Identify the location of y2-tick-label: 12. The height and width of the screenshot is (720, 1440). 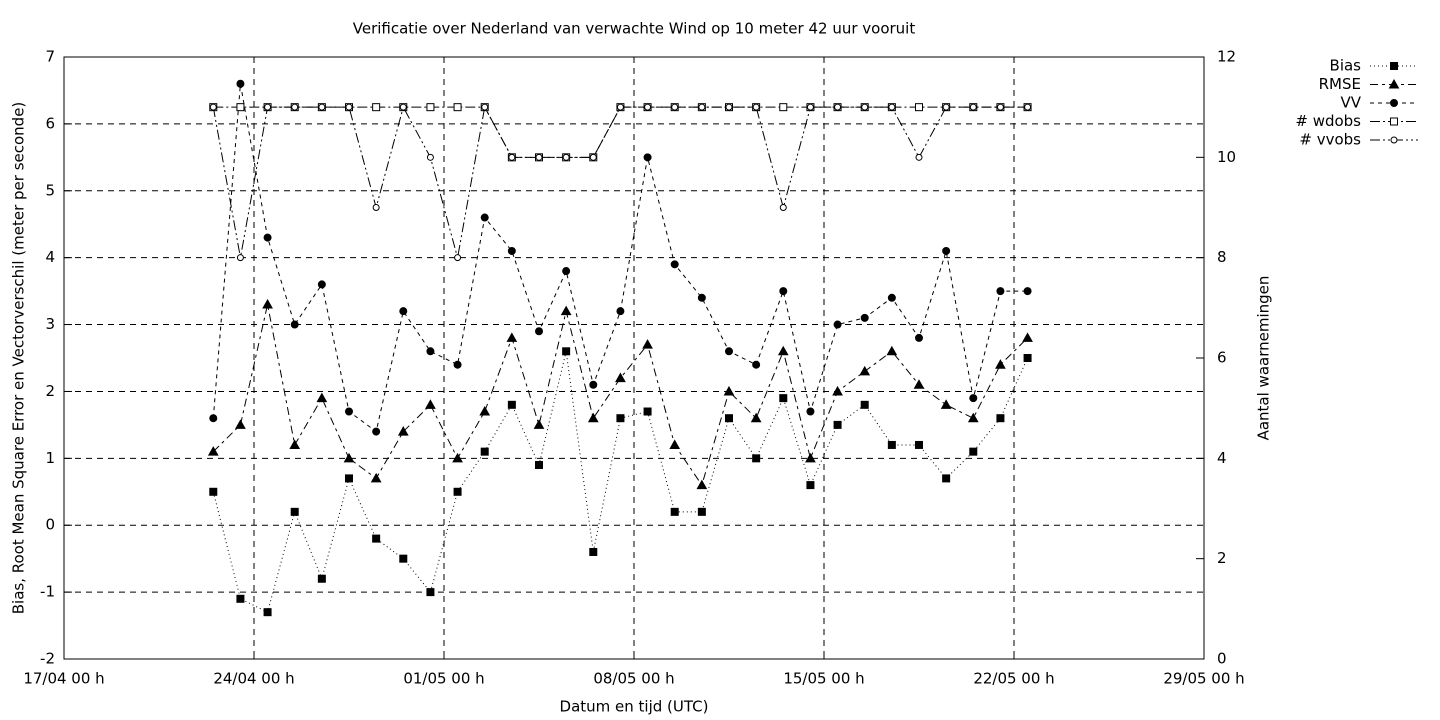
(1226, 57).